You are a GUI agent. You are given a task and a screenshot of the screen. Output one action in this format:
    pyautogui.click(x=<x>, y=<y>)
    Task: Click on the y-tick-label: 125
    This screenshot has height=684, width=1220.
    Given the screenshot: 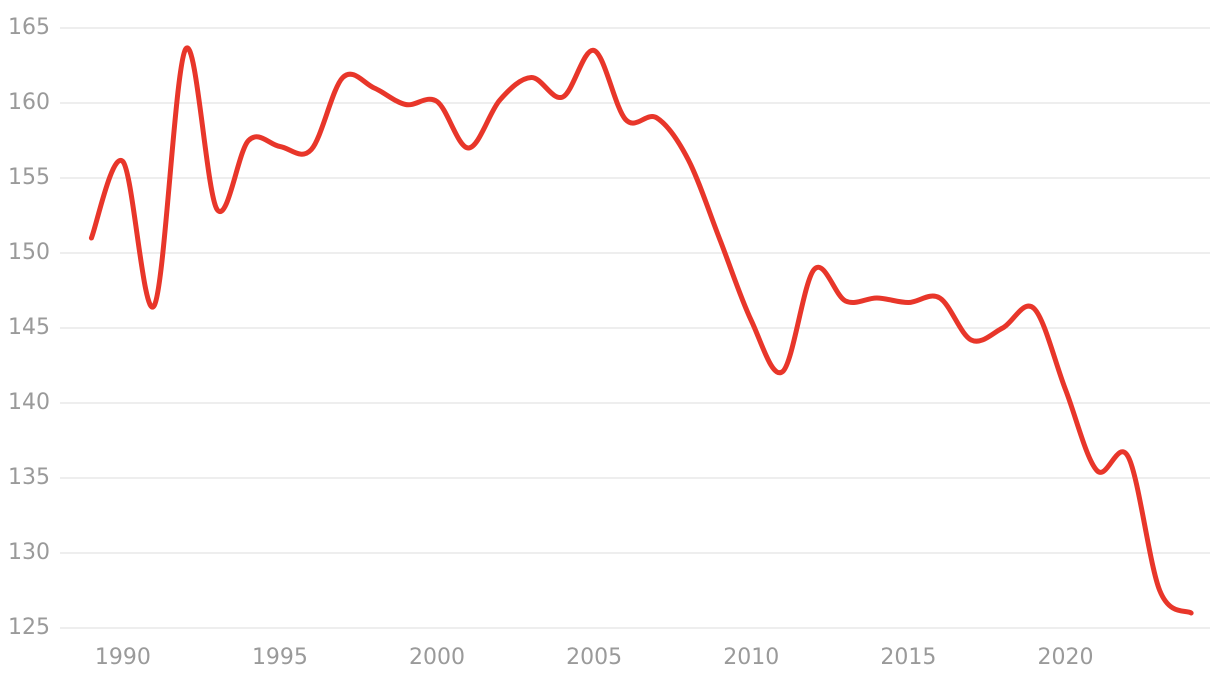 What is the action you would take?
    pyautogui.click(x=29, y=627)
    